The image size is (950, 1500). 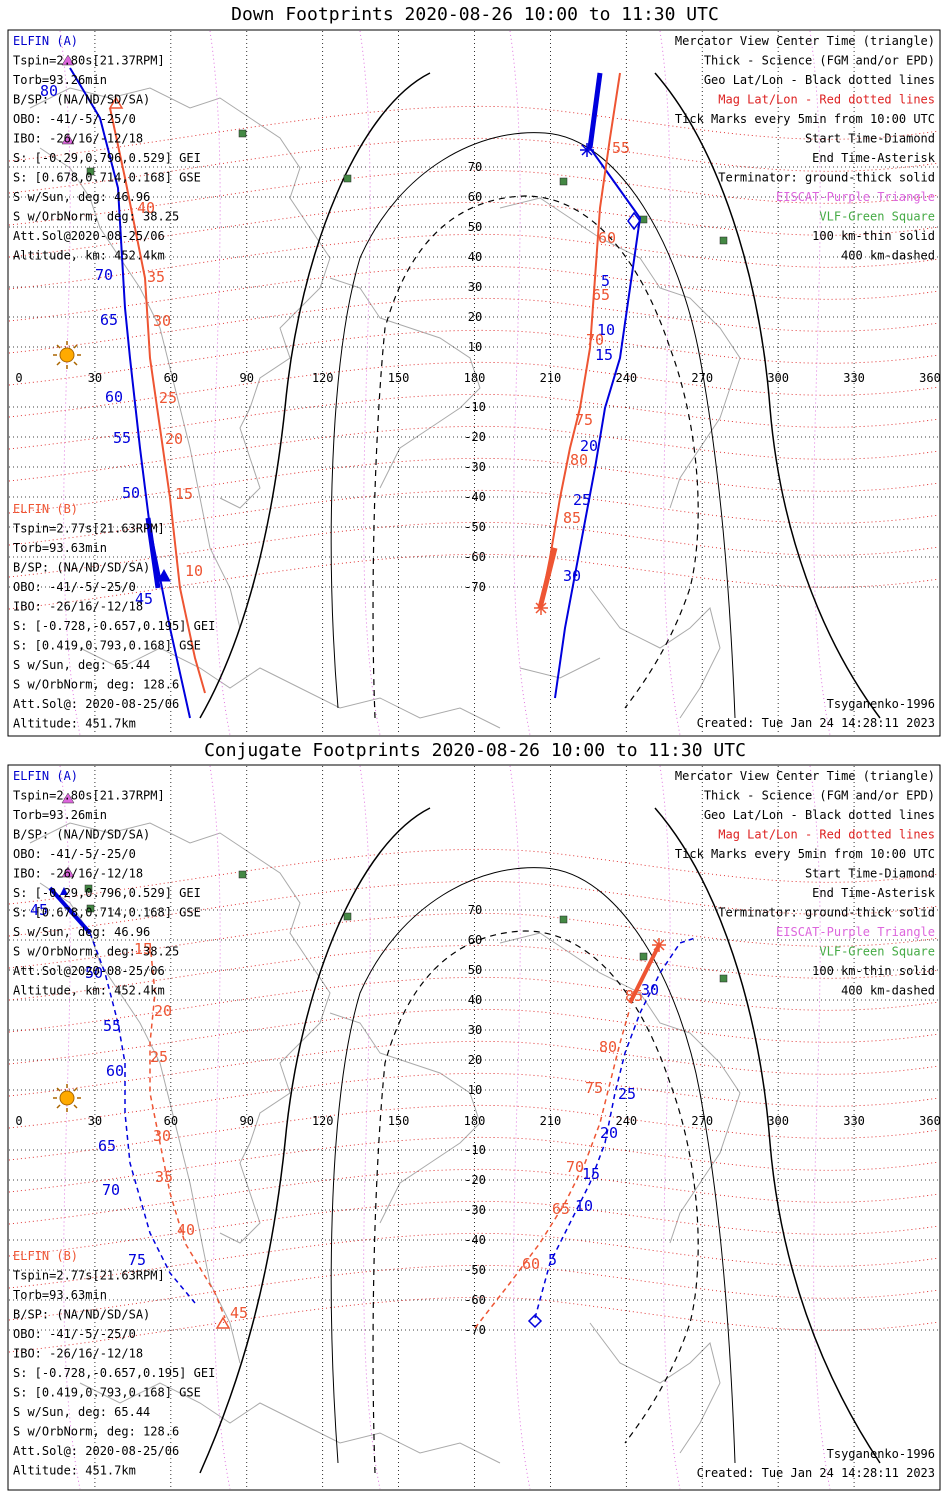 I want to click on legend-entry: EISCAT-Purple Triangle, so click(x=855, y=197).